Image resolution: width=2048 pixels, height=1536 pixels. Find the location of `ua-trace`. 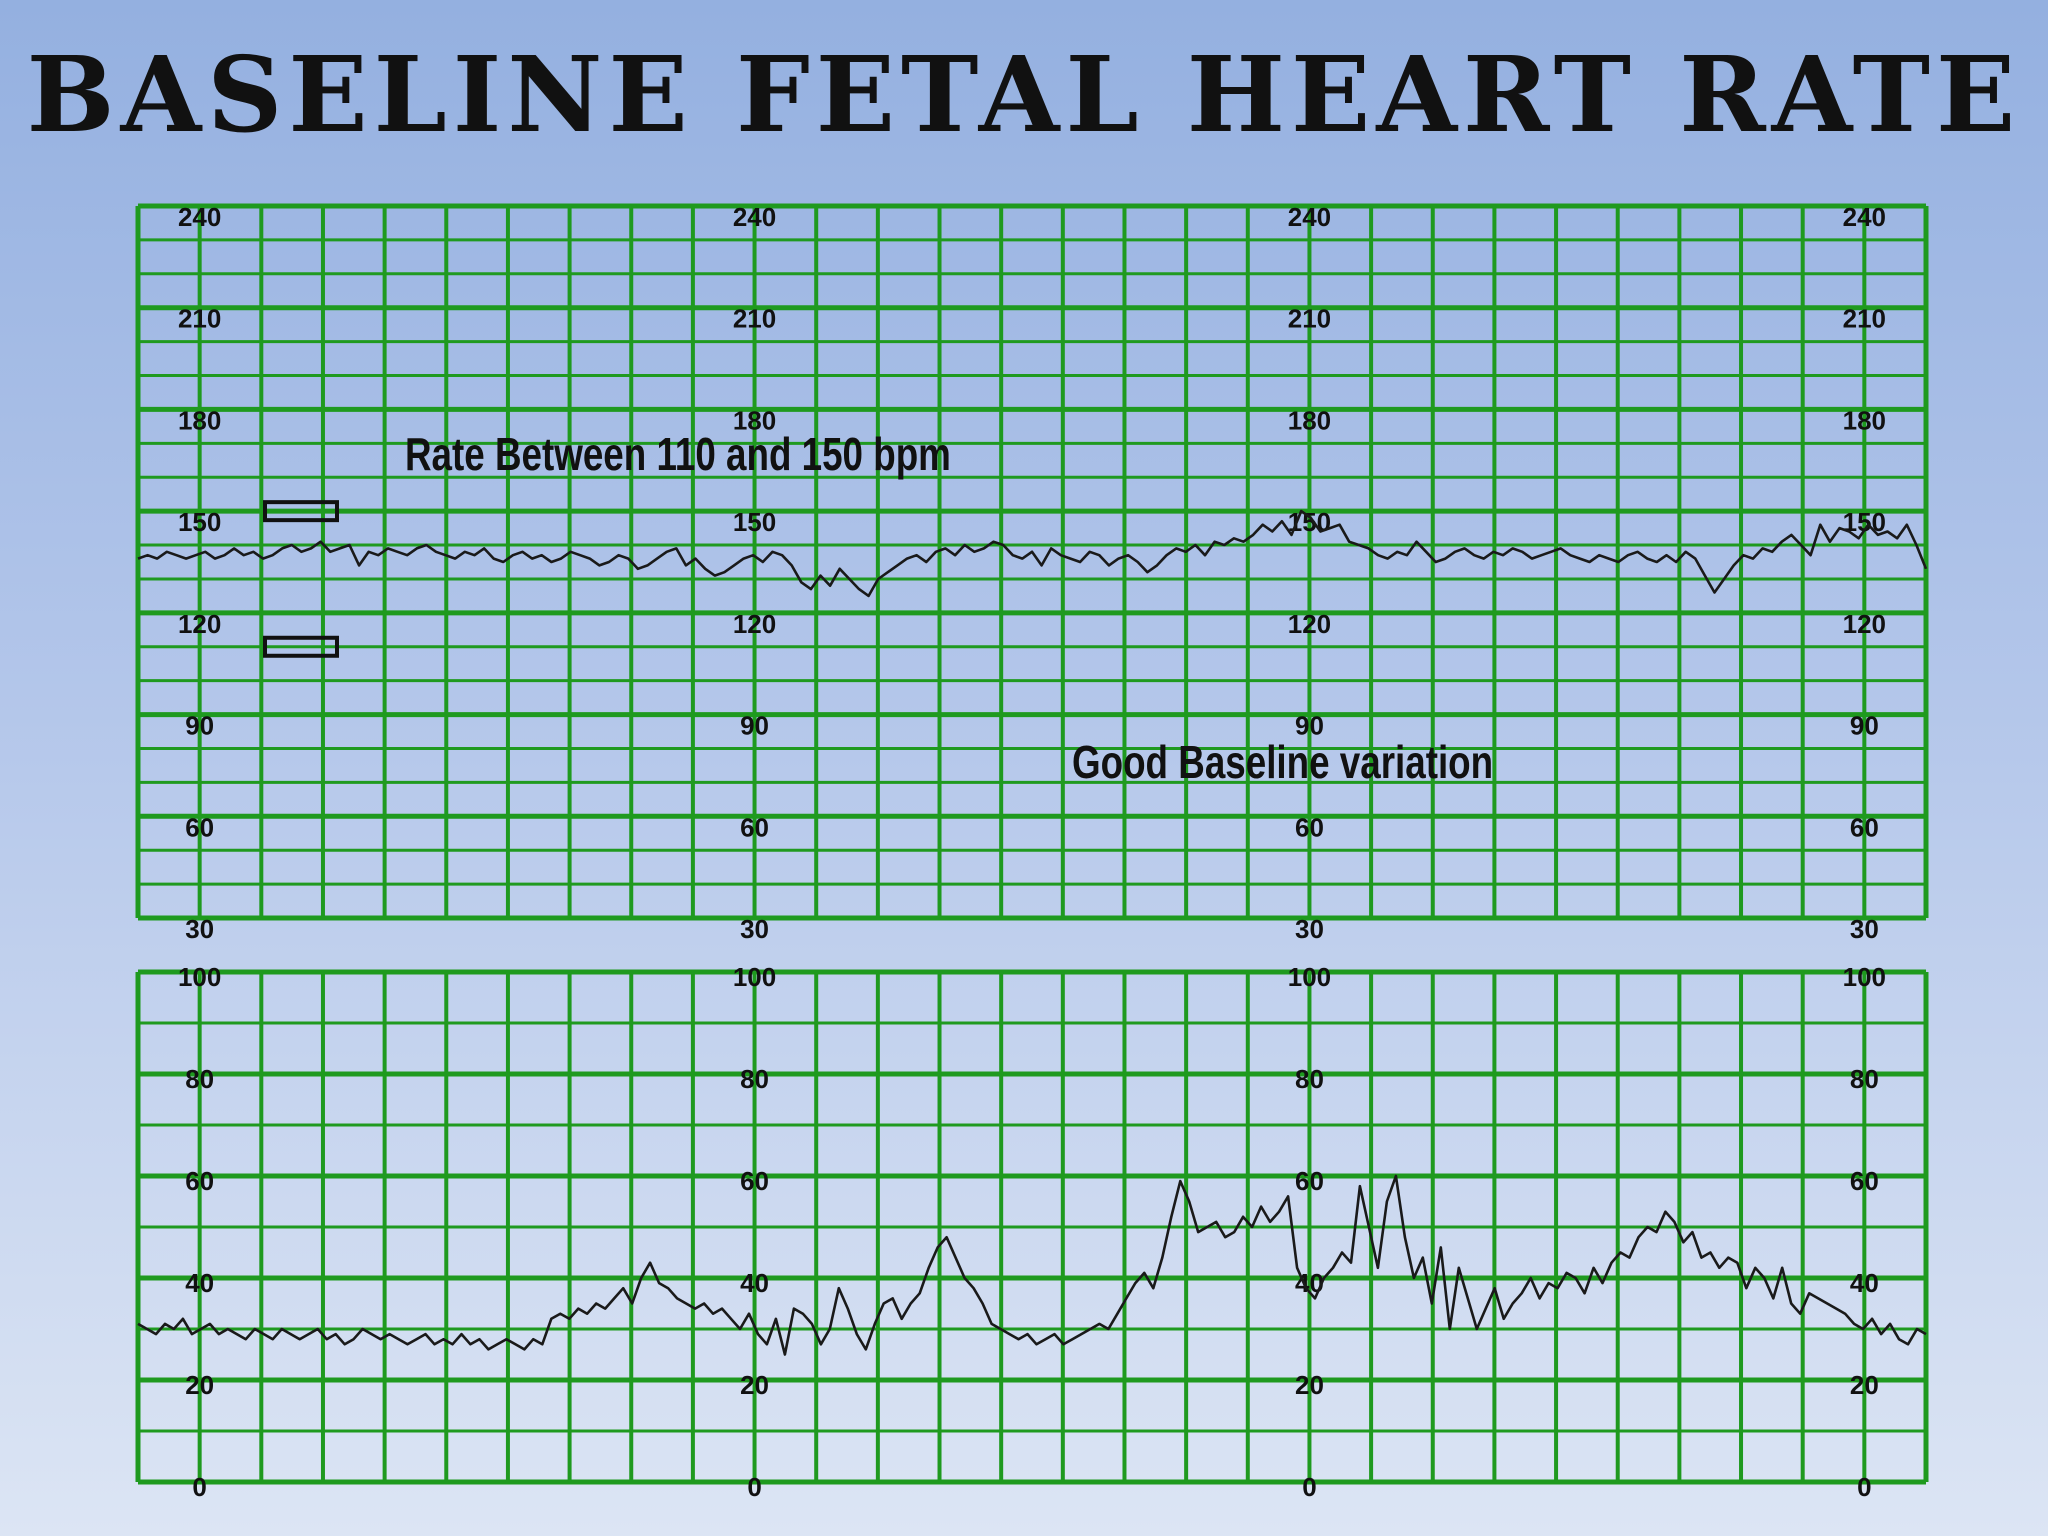

ua-trace is located at coordinates (1032, 1265).